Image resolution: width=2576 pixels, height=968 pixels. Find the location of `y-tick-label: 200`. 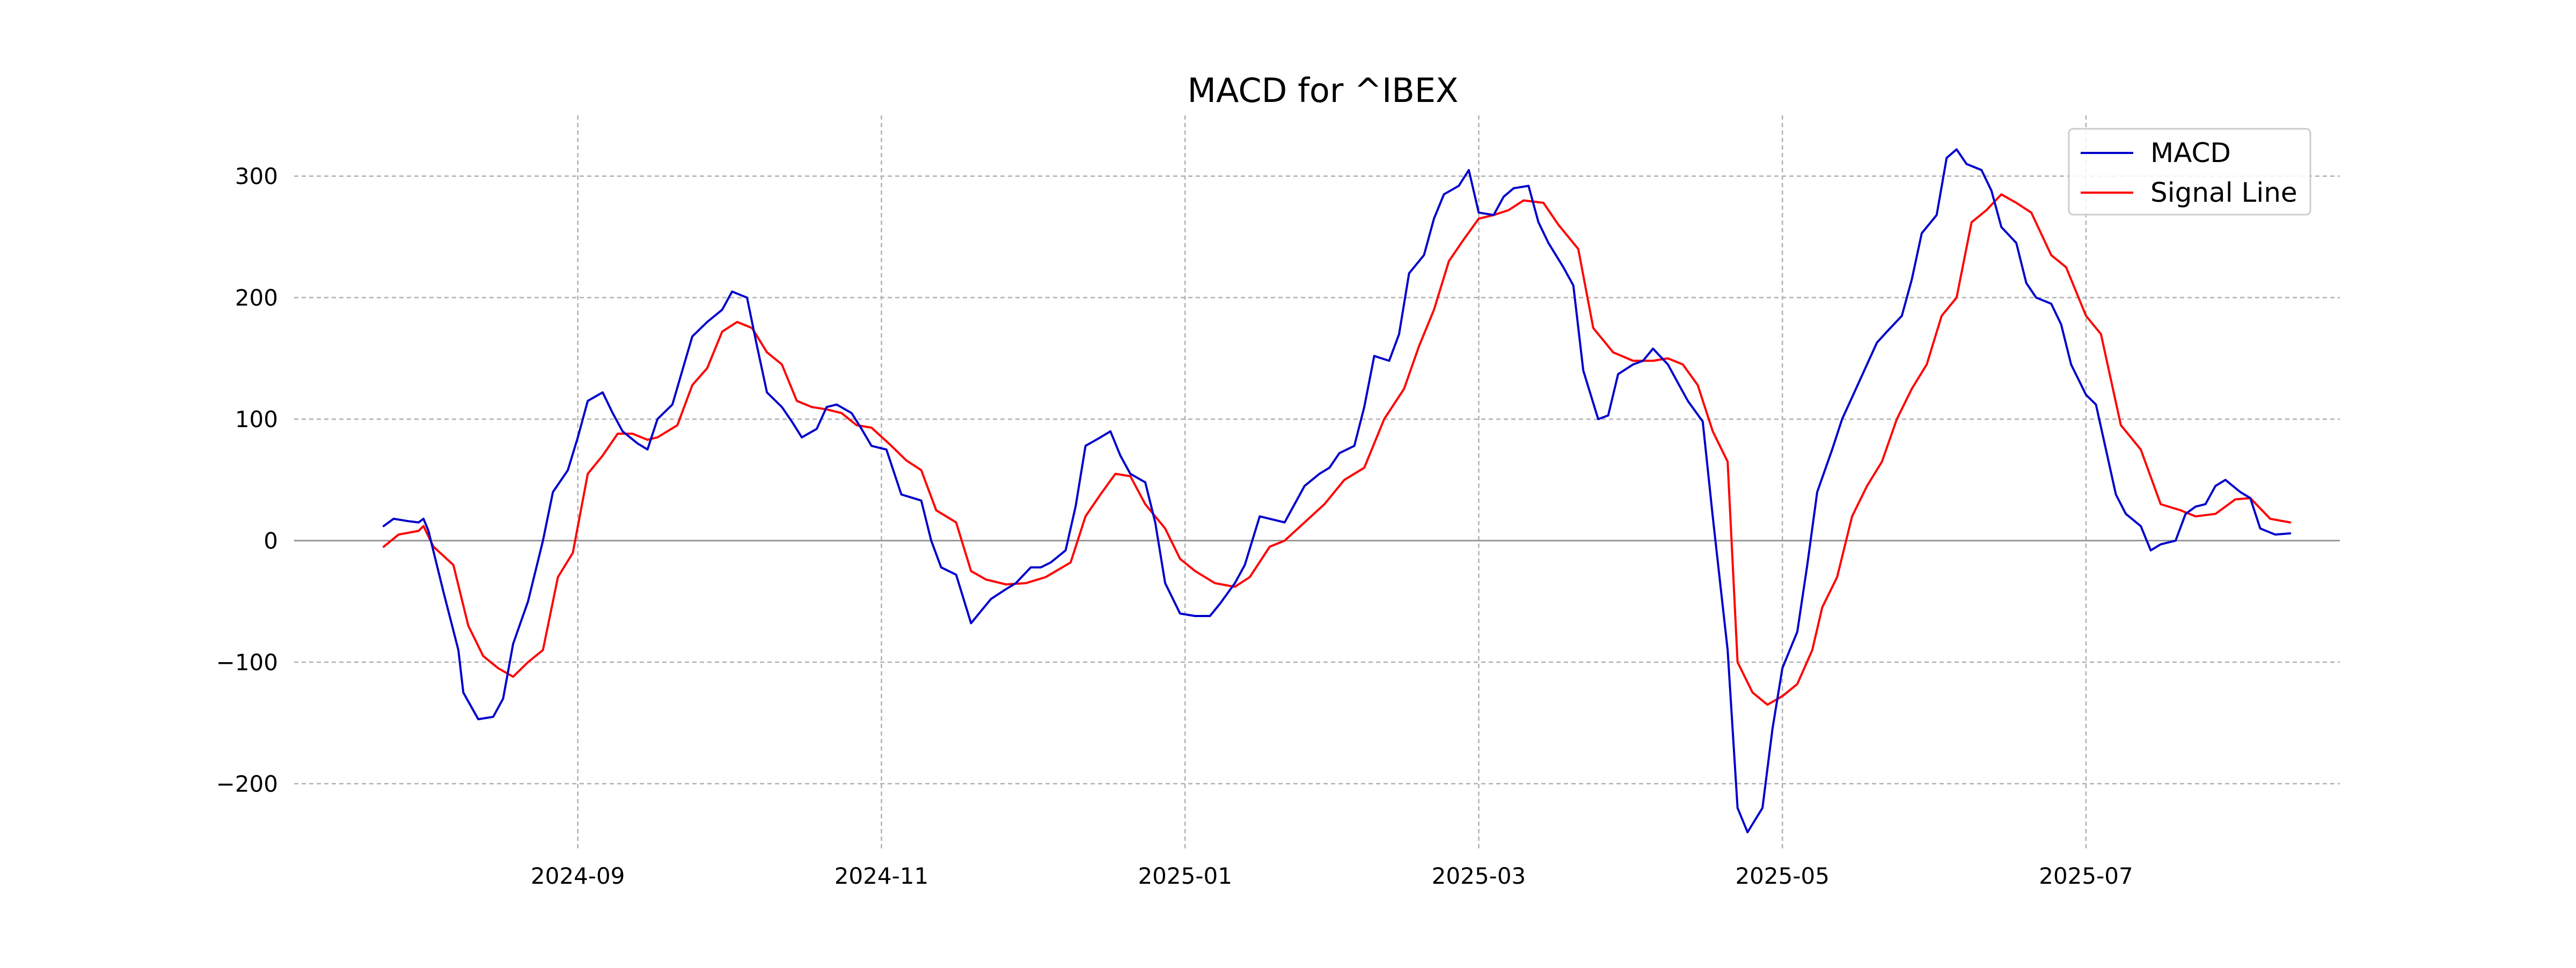

y-tick-label: 200 is located at coordinates (256, 298).